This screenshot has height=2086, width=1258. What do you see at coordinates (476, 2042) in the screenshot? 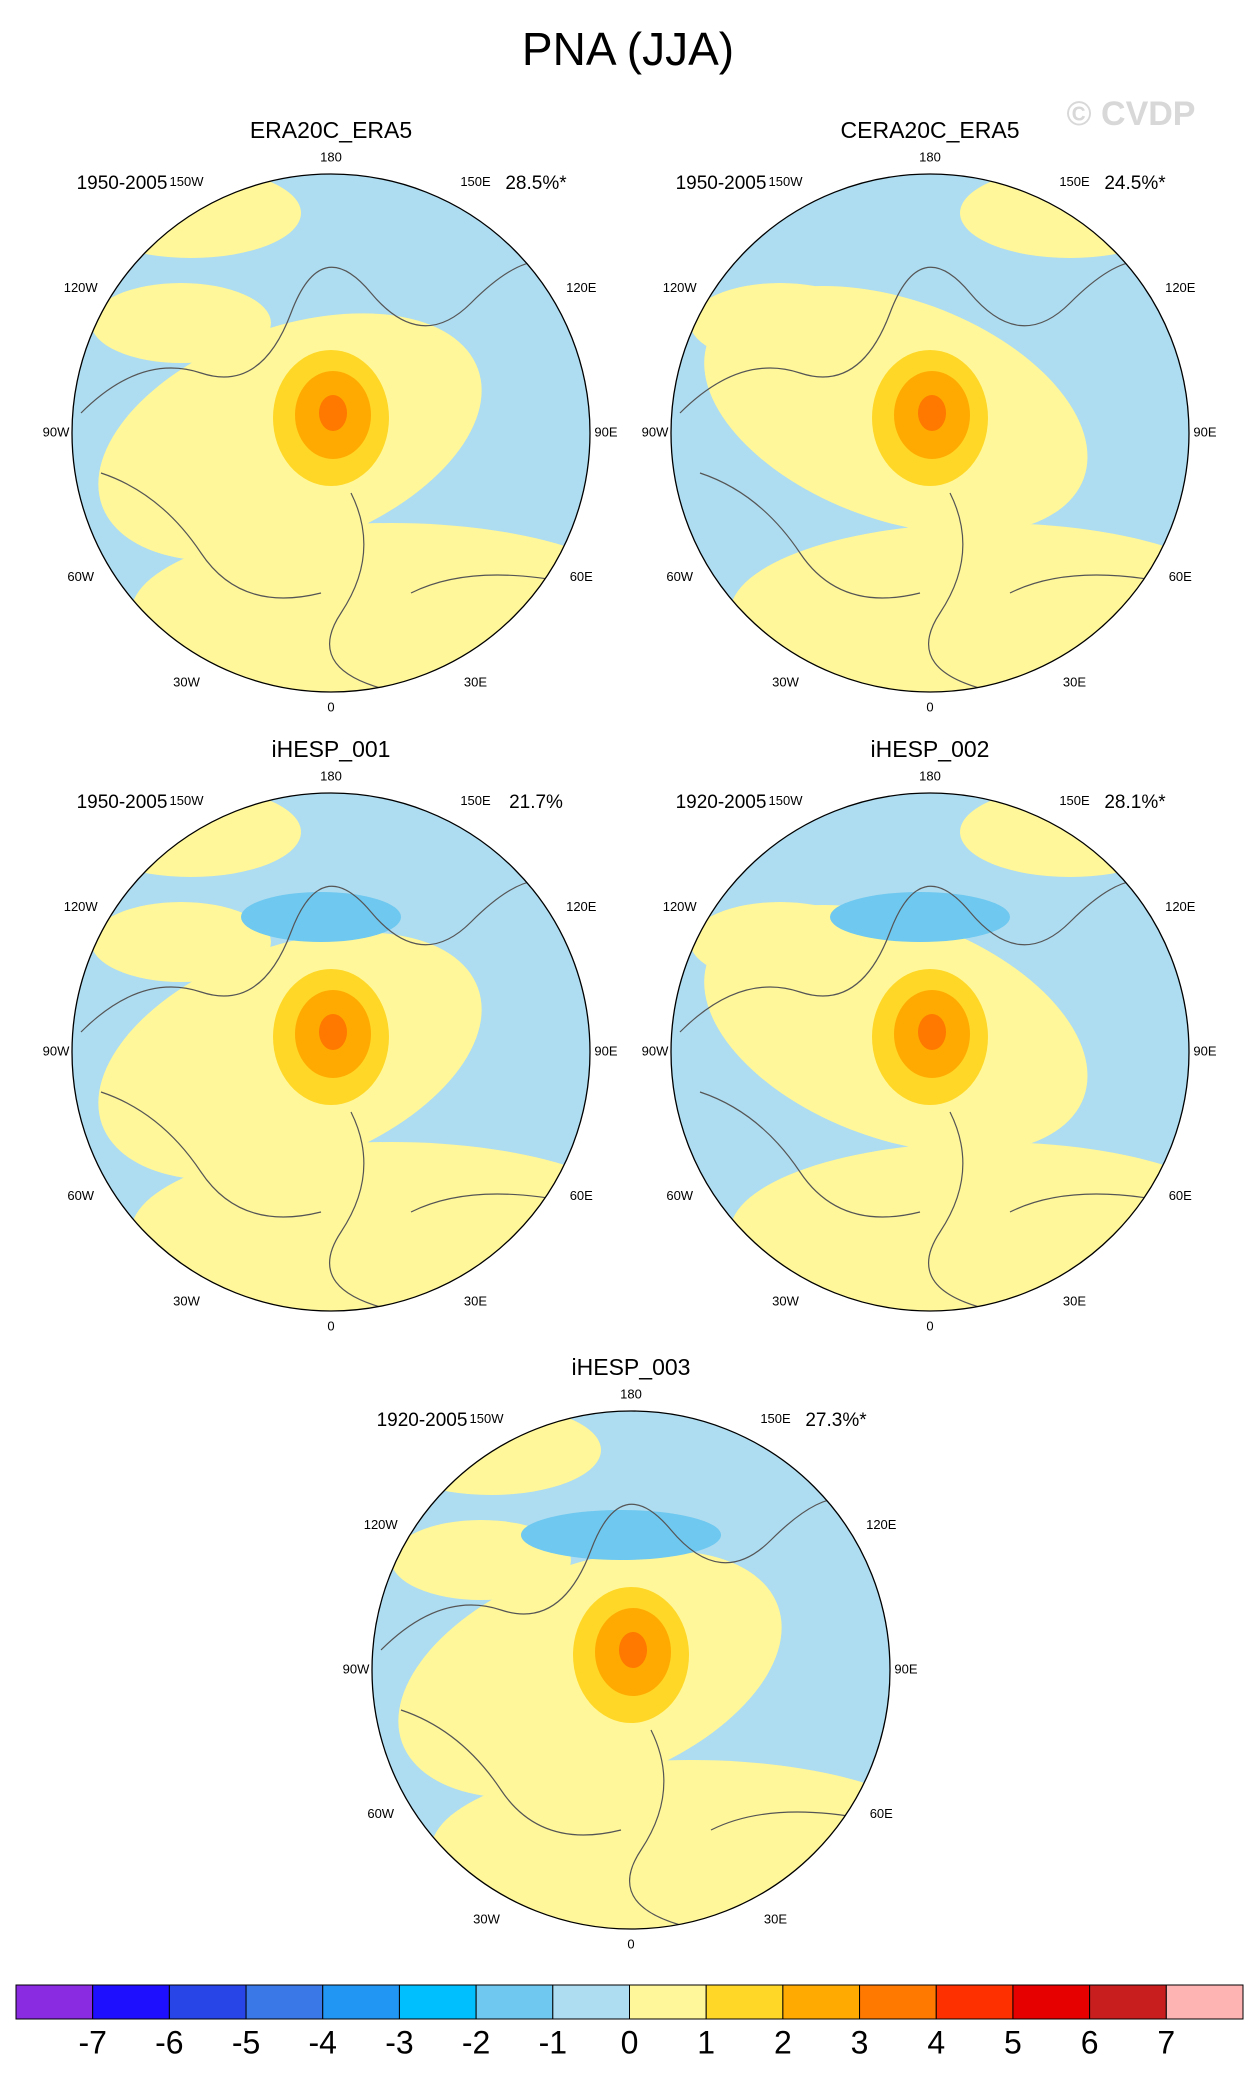
I see `colorbar-label: -2` at bounding box center [476, 2042].